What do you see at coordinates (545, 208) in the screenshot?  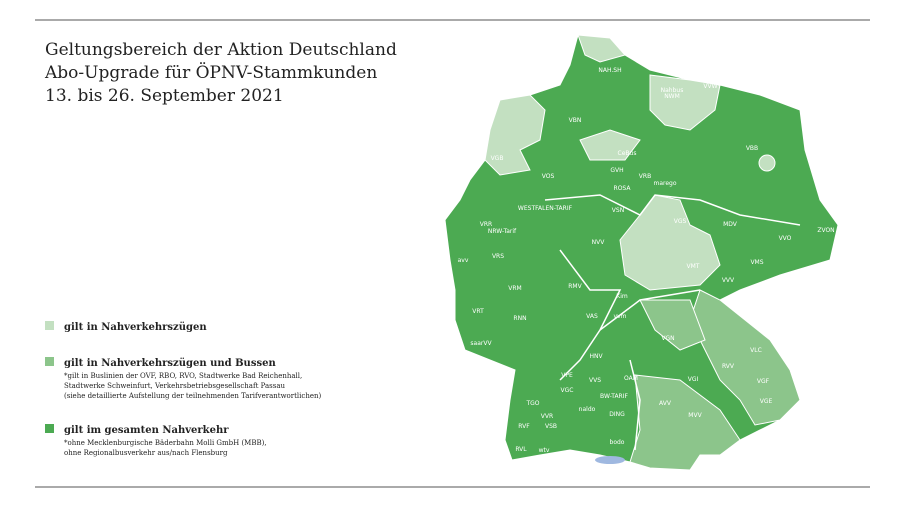 I see `region-label: WESTFALEN-TARIF` at bounding box center [545, 208].